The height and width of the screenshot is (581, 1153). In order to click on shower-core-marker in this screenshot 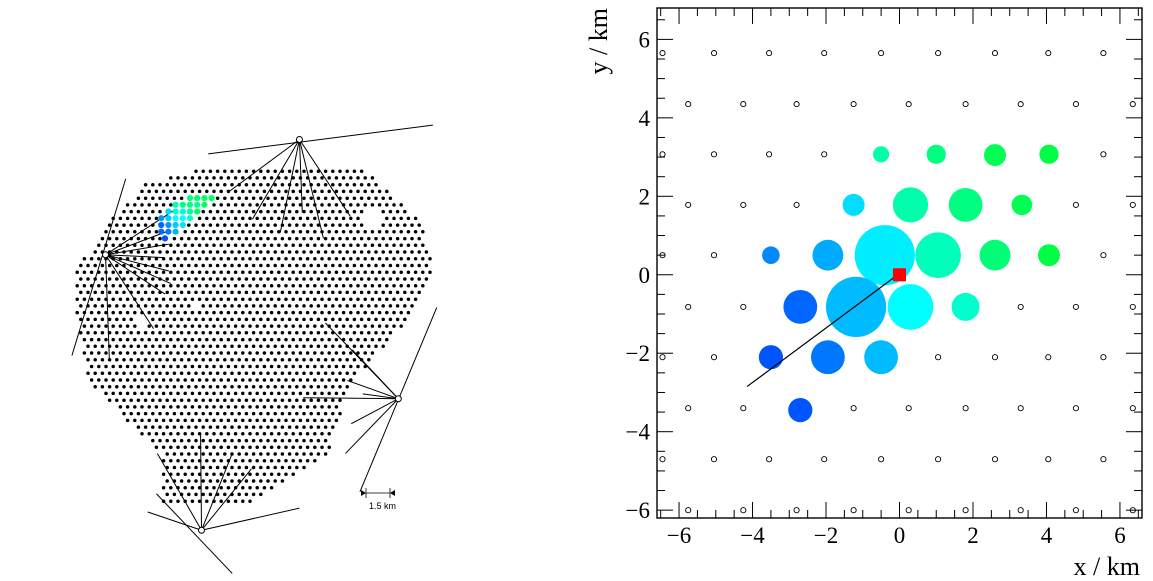, I will do `click(899, 275)`.